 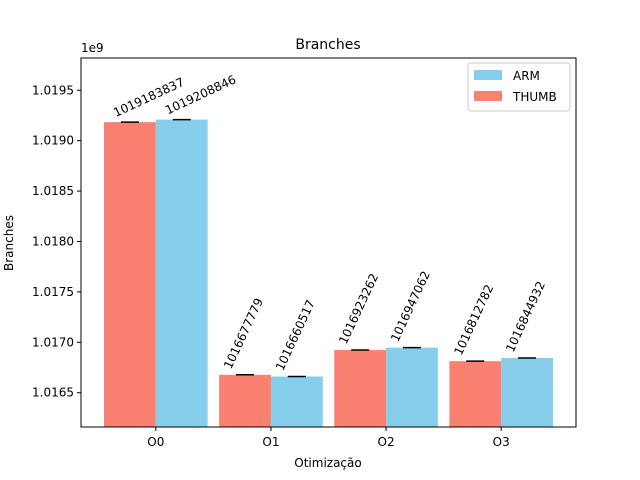 What do you see at coordinates (296, 401) in the screenshot?
I see `bar-arm-o1` at bounding box center [296, 401].